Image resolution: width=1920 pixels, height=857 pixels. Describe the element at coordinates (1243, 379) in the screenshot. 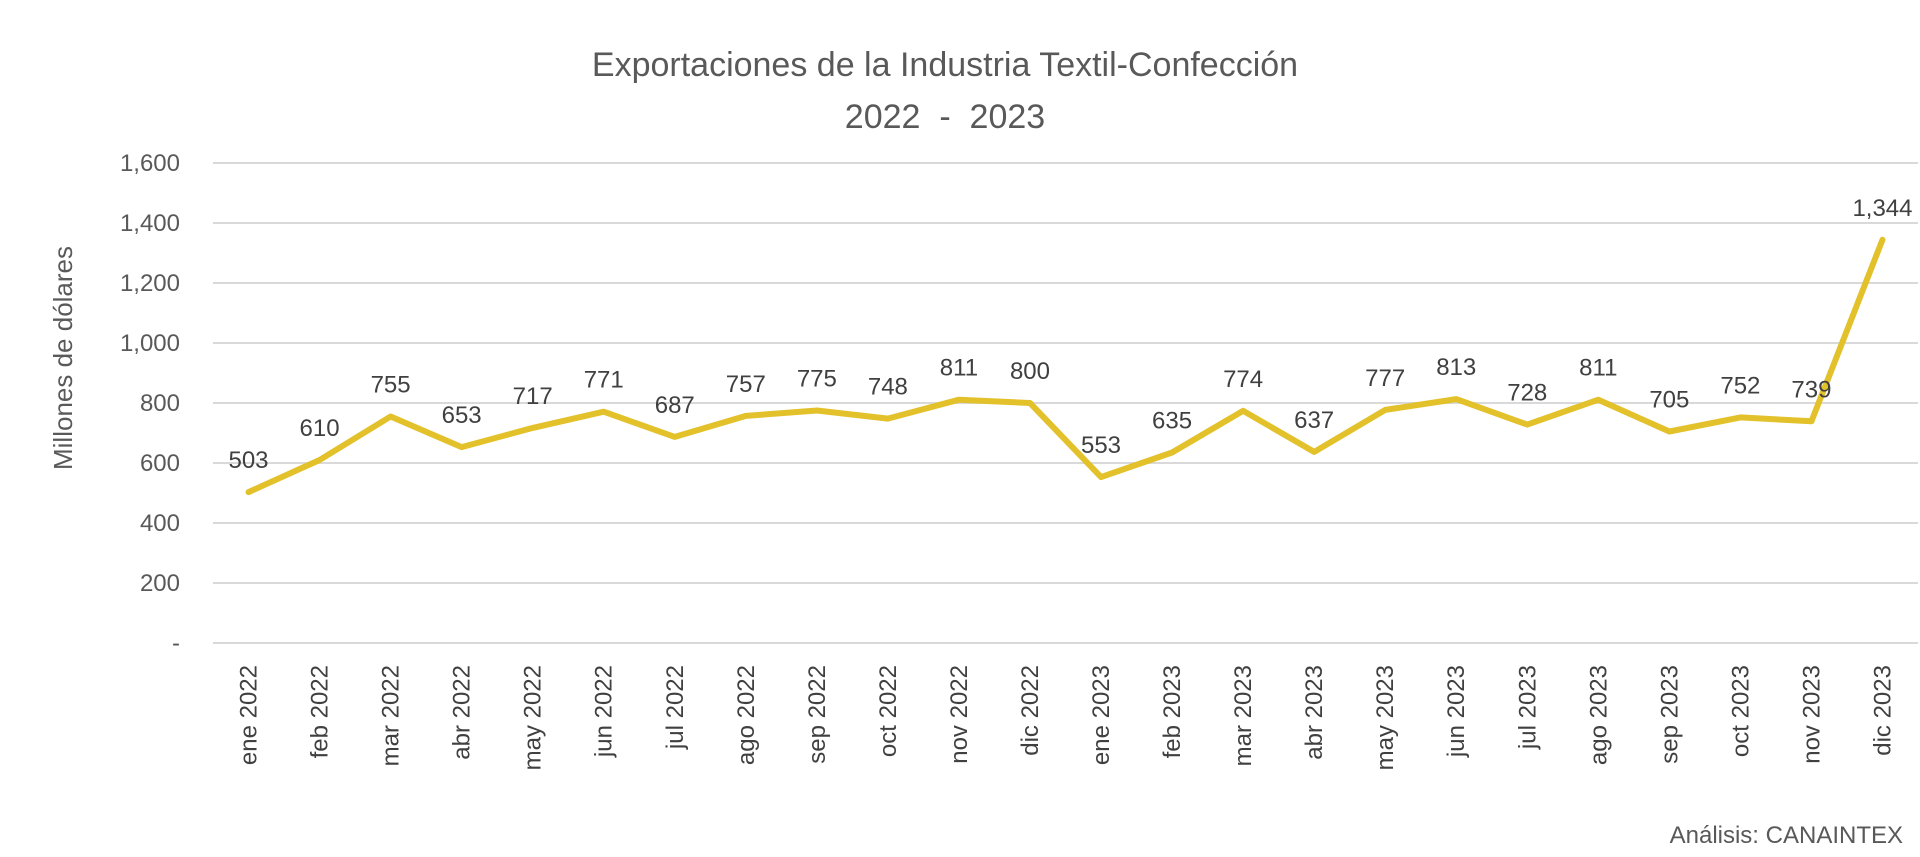

I see `data-label: 774` at that location.